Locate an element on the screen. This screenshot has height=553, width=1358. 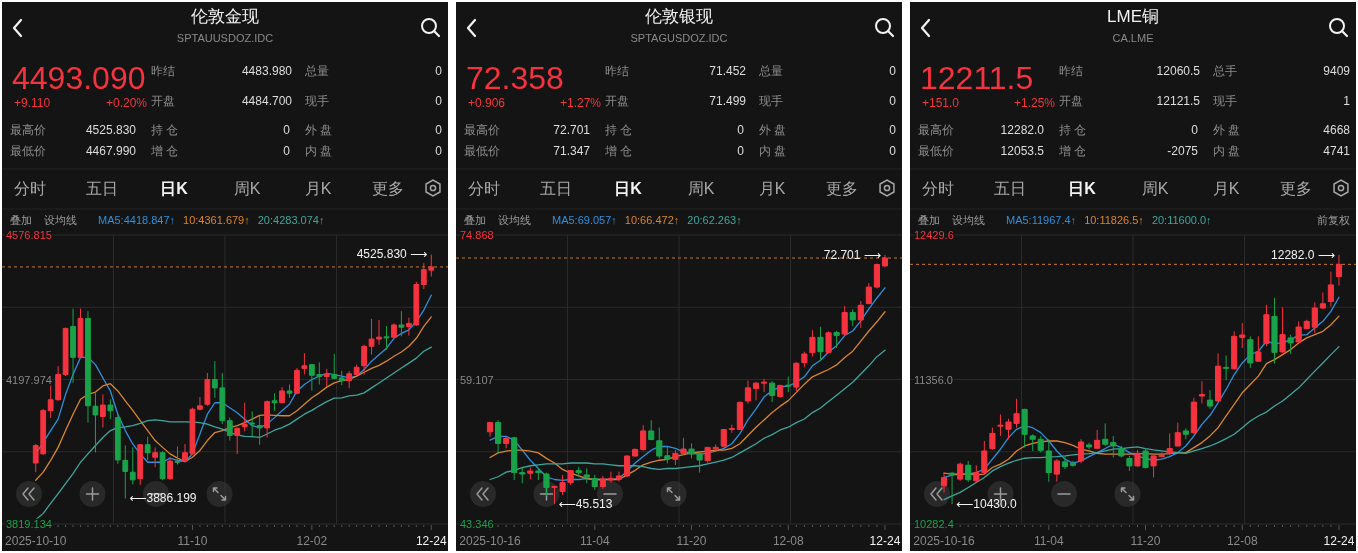
text: +9.110 is located at coordinates (32, 103).